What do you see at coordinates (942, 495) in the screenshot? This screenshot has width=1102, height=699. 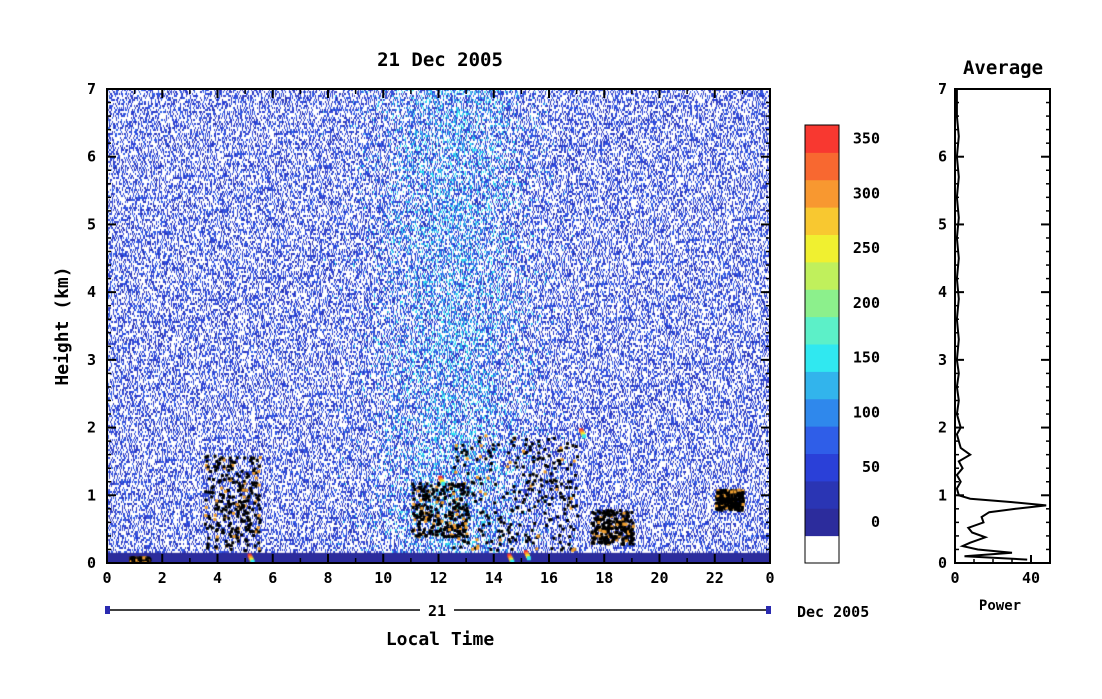 I see `avg-y-tick-label: 1` at bounding box center [942, 495].